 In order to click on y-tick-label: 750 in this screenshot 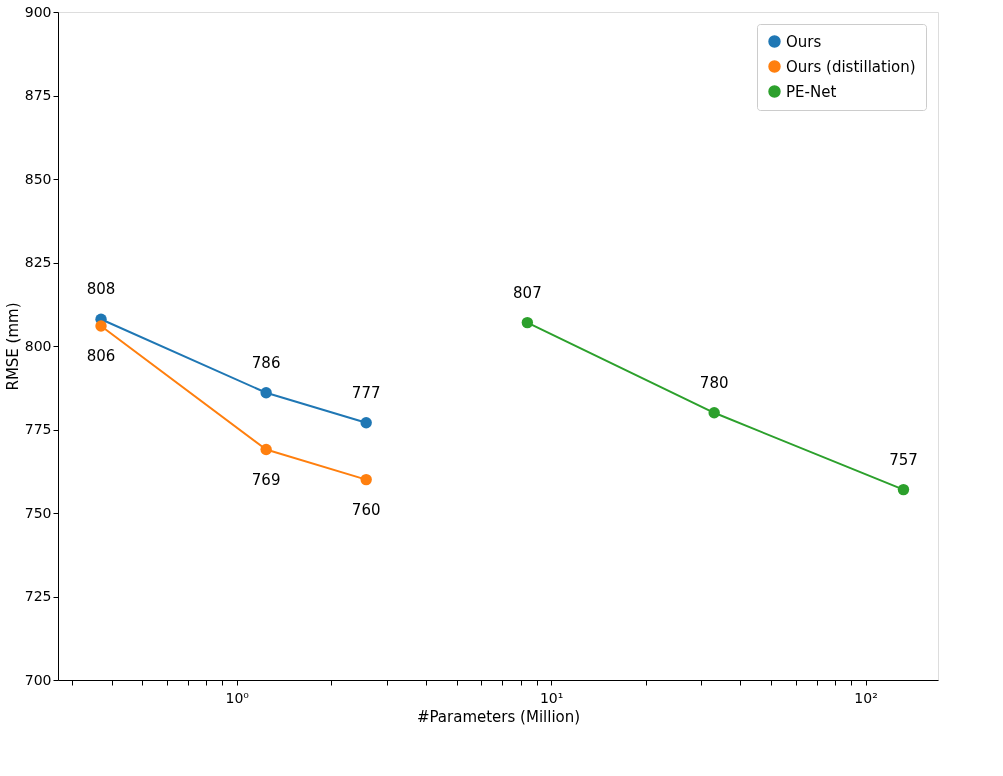, I will do `click(38, 512)`.